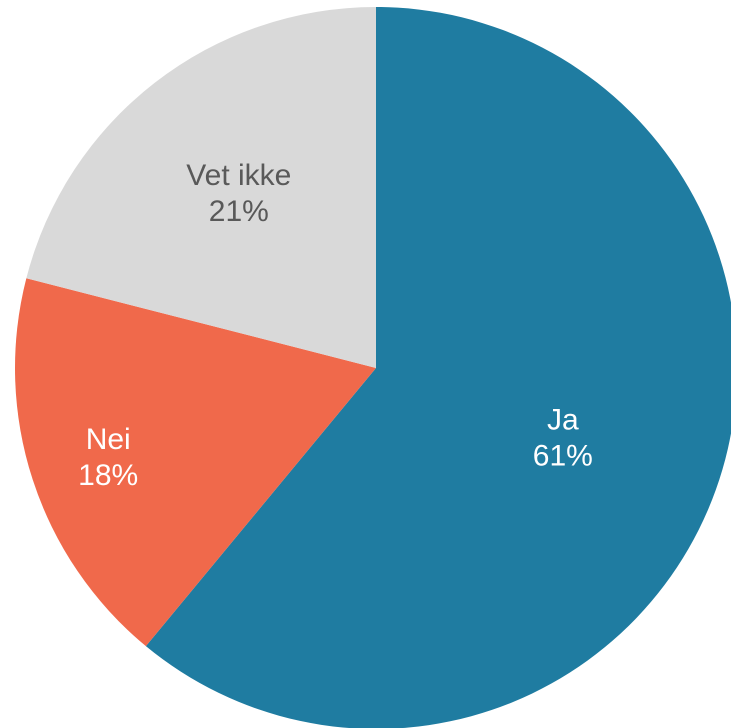 This screenshot has height=728, width=731. What do you see at coordinates (563, 437) in the screenshot?
I see `slice-label-ja: Ja 61%` at bounding box center [563, 437].